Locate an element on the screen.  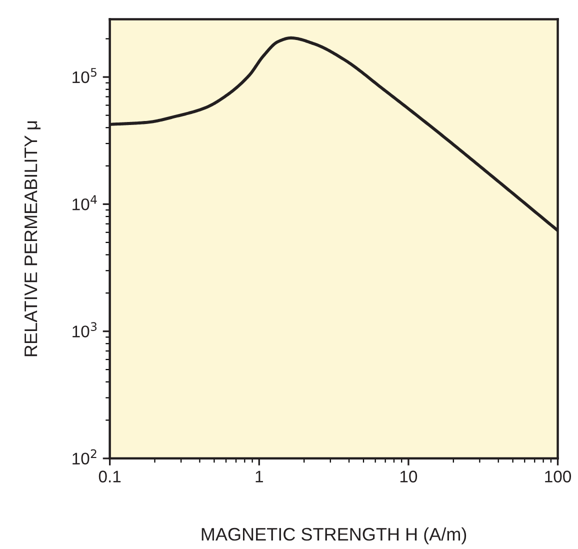
y-tick-label: 10$^{5}$ is located at coordinates (84, 76).